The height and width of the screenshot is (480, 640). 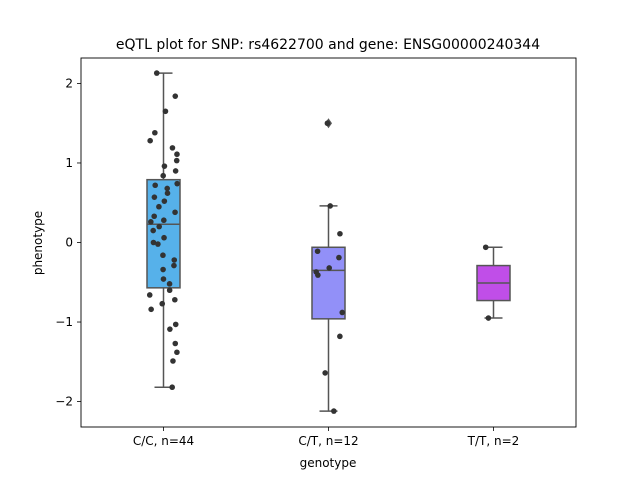 I want to click on y-tick-label: 2, so click(x=69, y=83).